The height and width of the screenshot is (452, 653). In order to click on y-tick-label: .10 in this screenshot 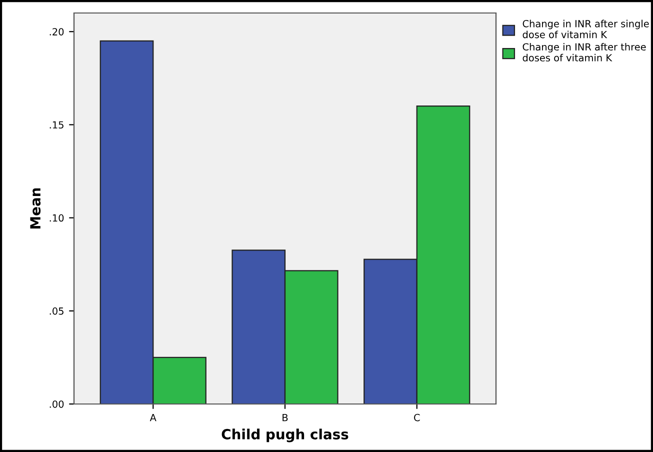, I will do `click(57, 218)`.